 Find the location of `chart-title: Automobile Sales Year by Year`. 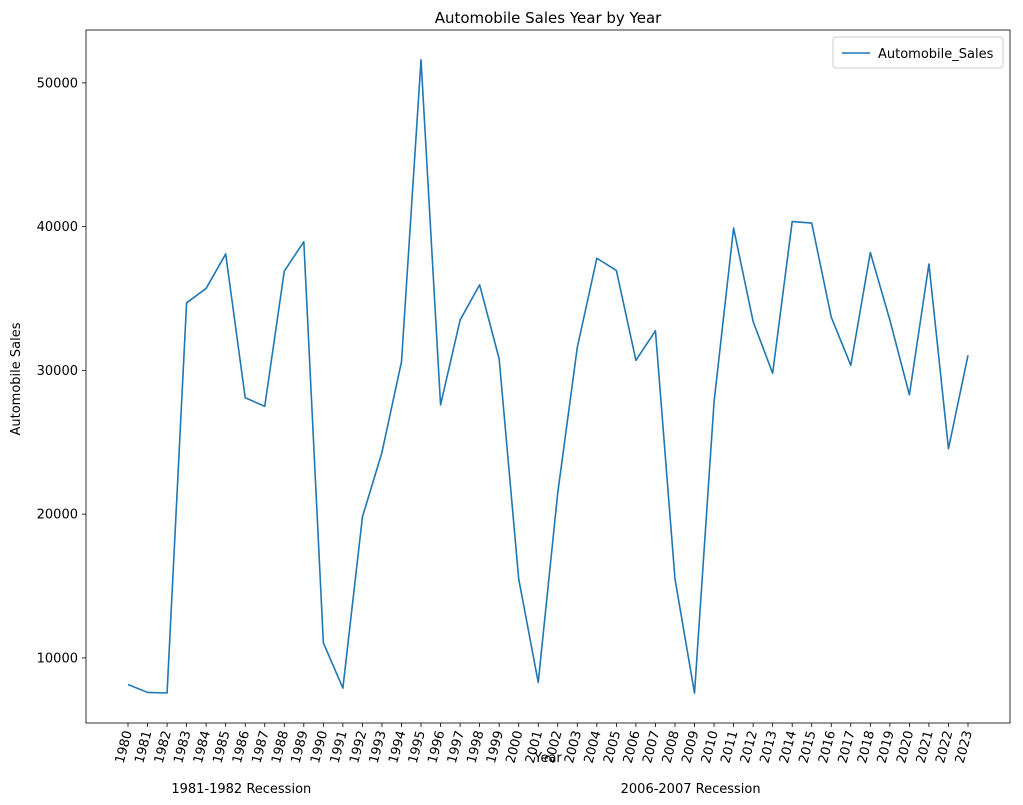

chart-title: Automobile Sales Year by Year is located at coordinates (548, 18).